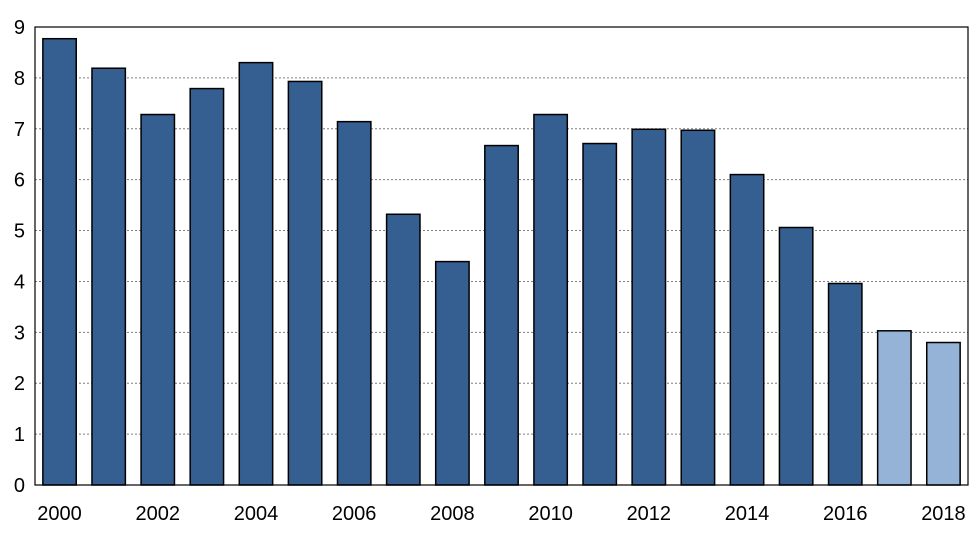 The height and width of the screenshot is (545, 980). I want to click on bar-2018, so click(943, 413).